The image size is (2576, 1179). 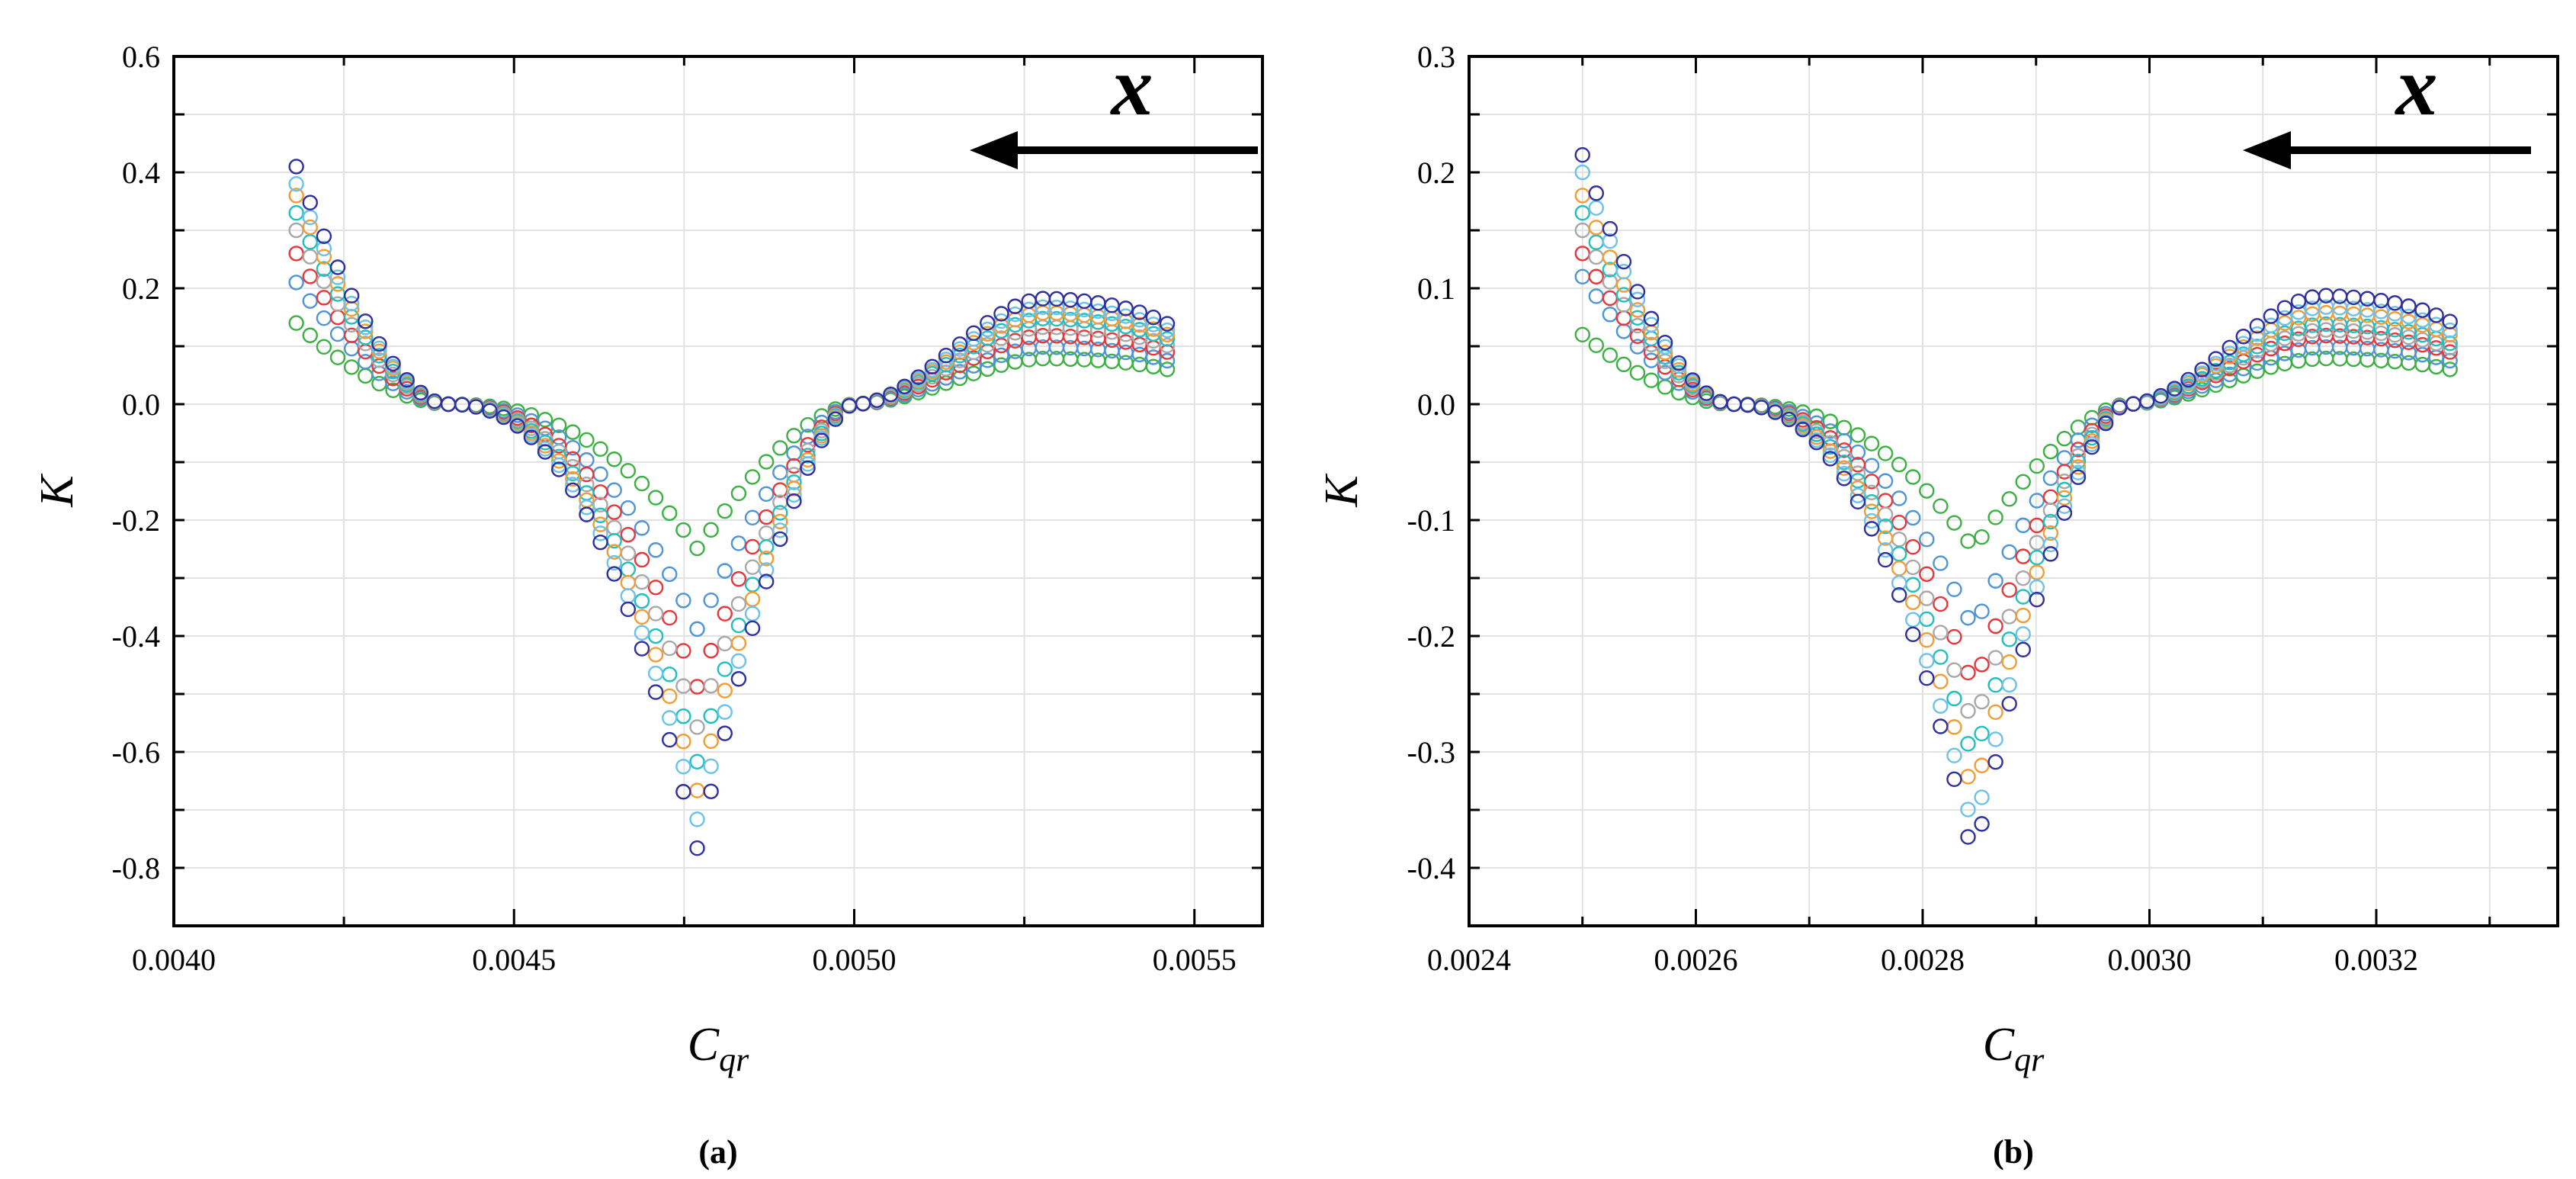 I want to click on y-tick-label: 0.1, so click(x=1436, y=288).